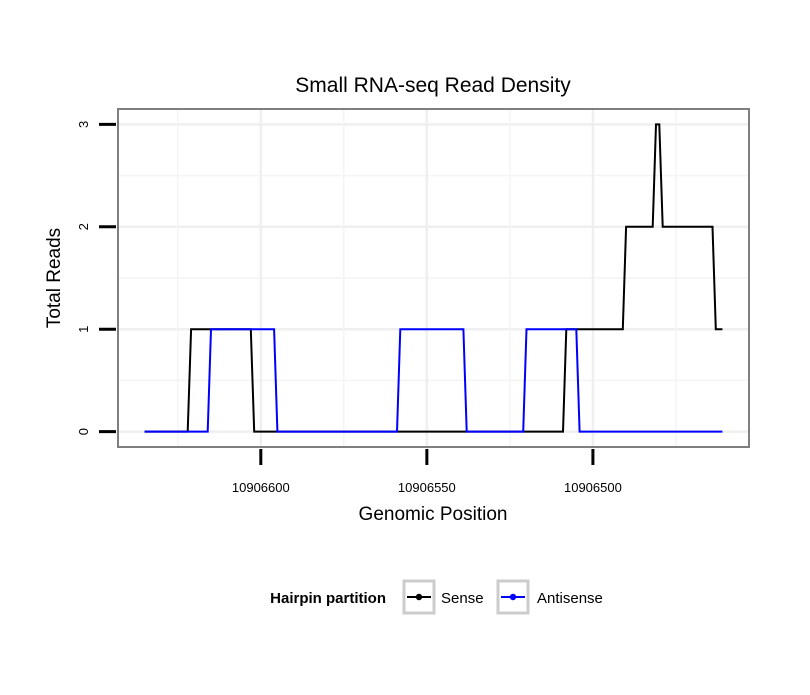  I want to click on y-tick-label: 3, so click(83, 124).